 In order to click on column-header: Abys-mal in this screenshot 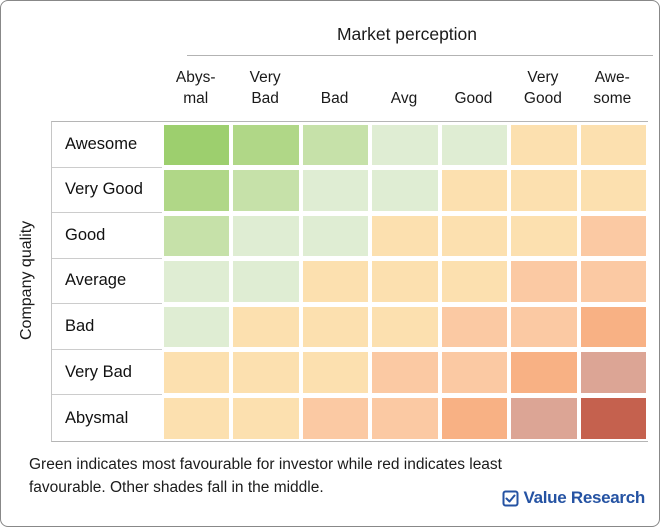, I will do `click(195, 88)`.